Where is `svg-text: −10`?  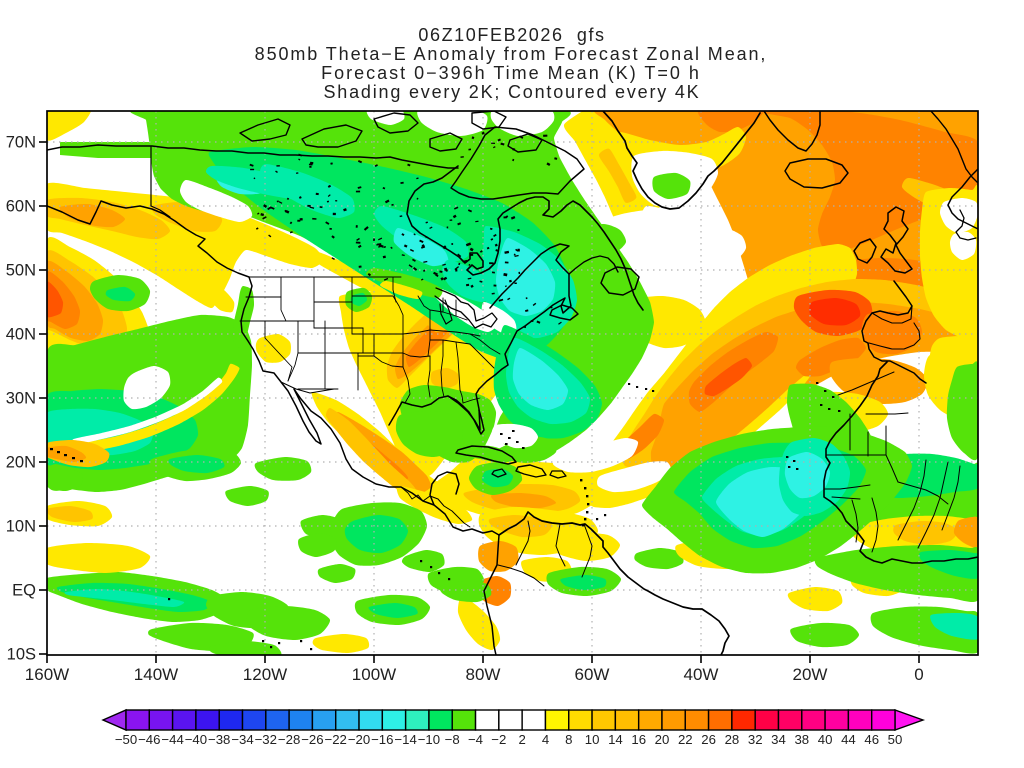
svg-text: −10 is located at coordinates (429, 739).